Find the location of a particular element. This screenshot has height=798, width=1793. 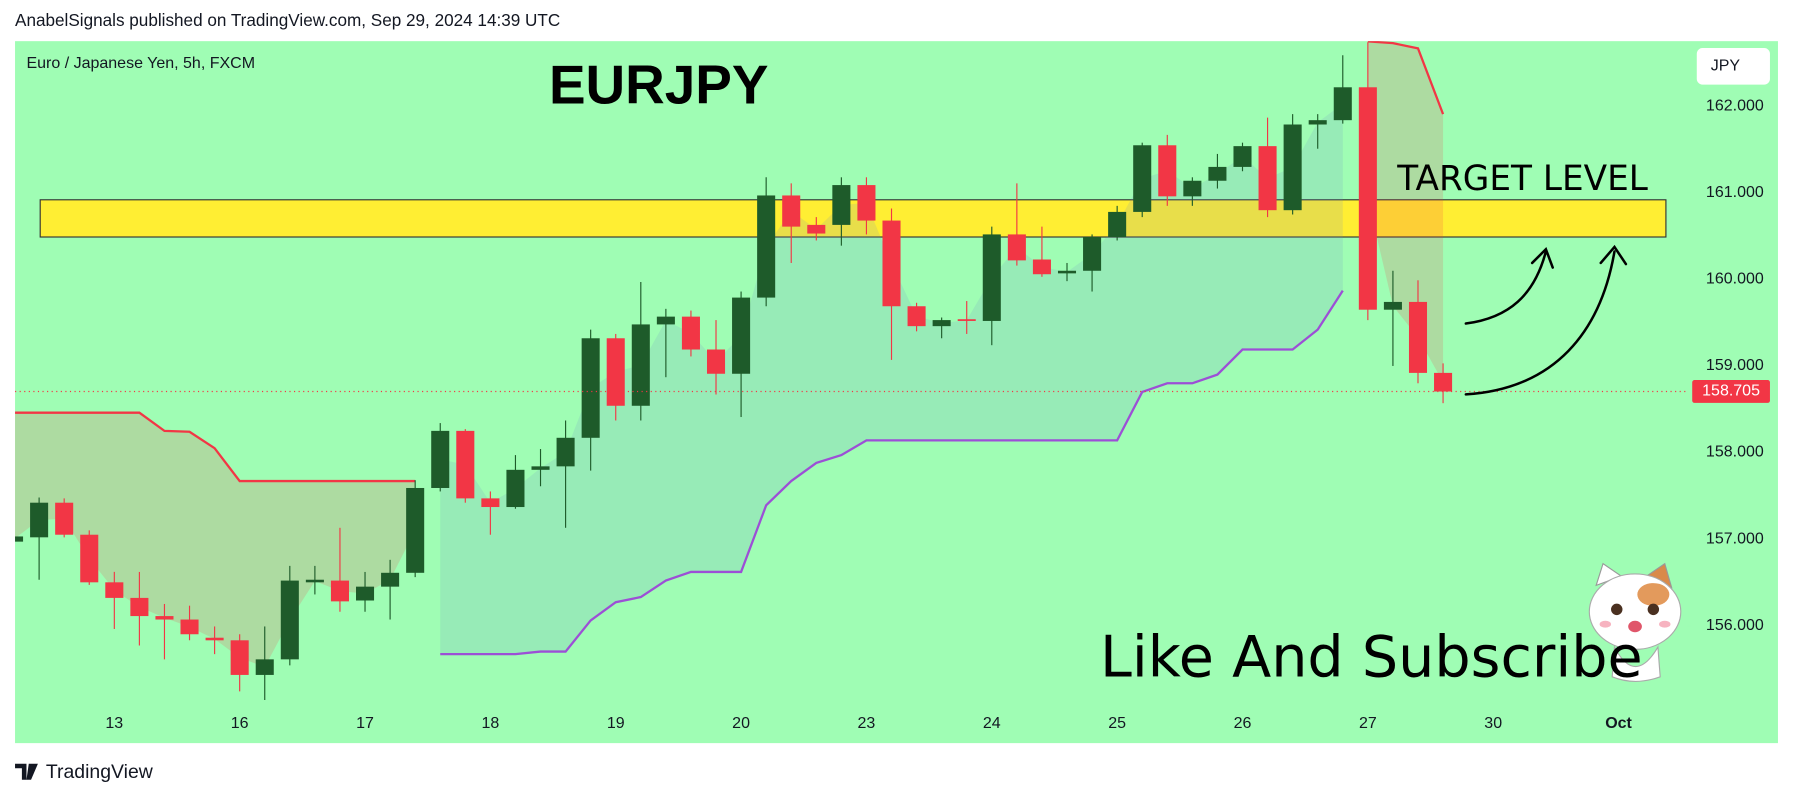

x-tick-label: 20 is located at coordinates (741, 723).